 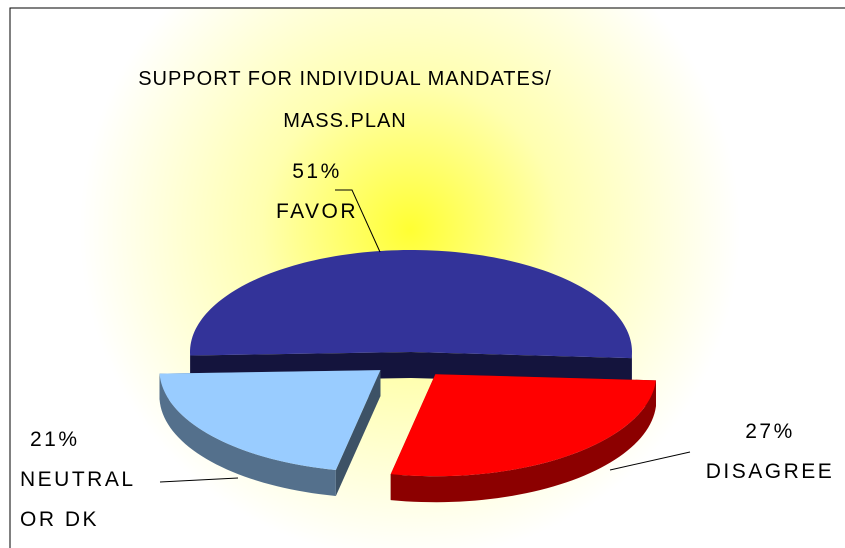 What do you see at coordinates (767, 452) in the screenshot?
I see `data-label: 27% DISAGREE` at bounding box center [767, 452].